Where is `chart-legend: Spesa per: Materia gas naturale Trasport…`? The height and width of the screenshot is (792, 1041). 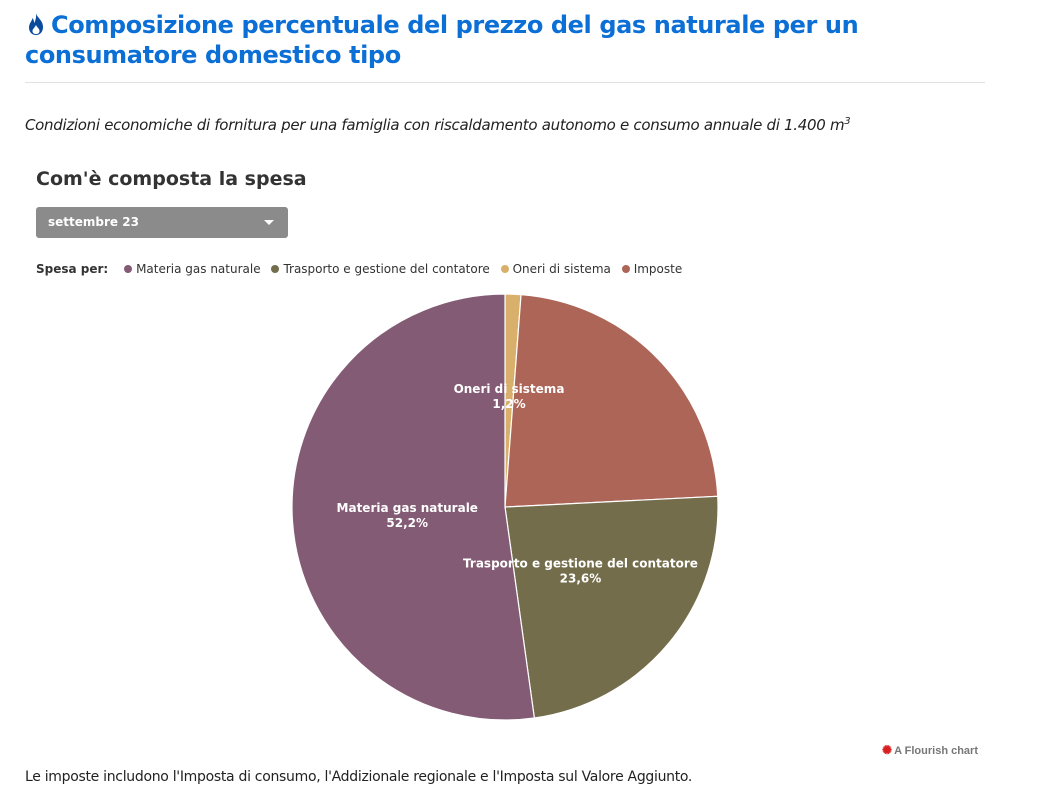
chart-legend: Spesa per: Materia gas naturale Trasport… is located at coordinates (362, 269).